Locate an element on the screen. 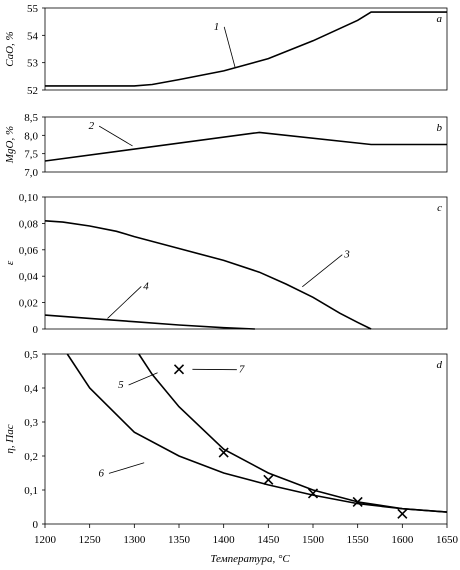  panel-letter: b is located at coordinates (440, 128).